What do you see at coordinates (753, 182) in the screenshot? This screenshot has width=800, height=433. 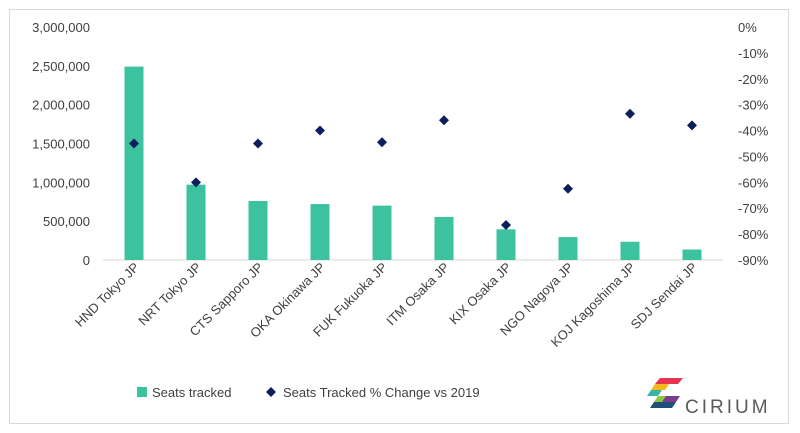 I see `right-tick-label: -60%` at bounding box center [753, 182].